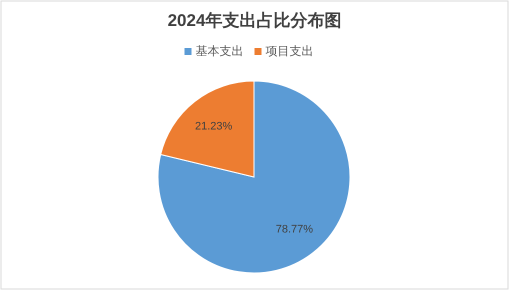  What do you see at coordinates (295, 229) in the screenshot?
I see `data-label: 78.77%` at bounding box center [295, 229].